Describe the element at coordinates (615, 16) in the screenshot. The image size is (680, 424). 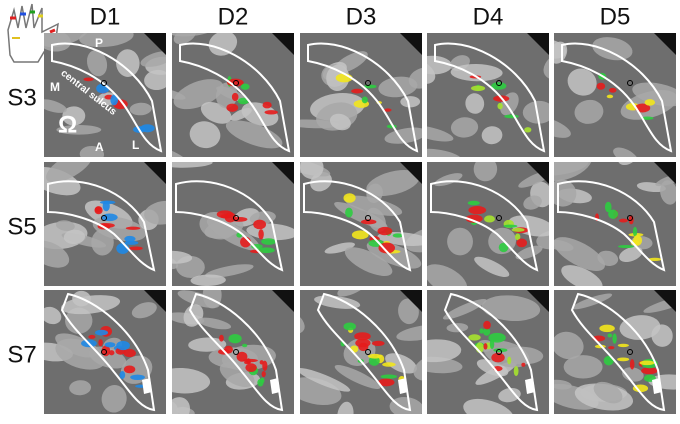
I see `column-label: D5` at that location.